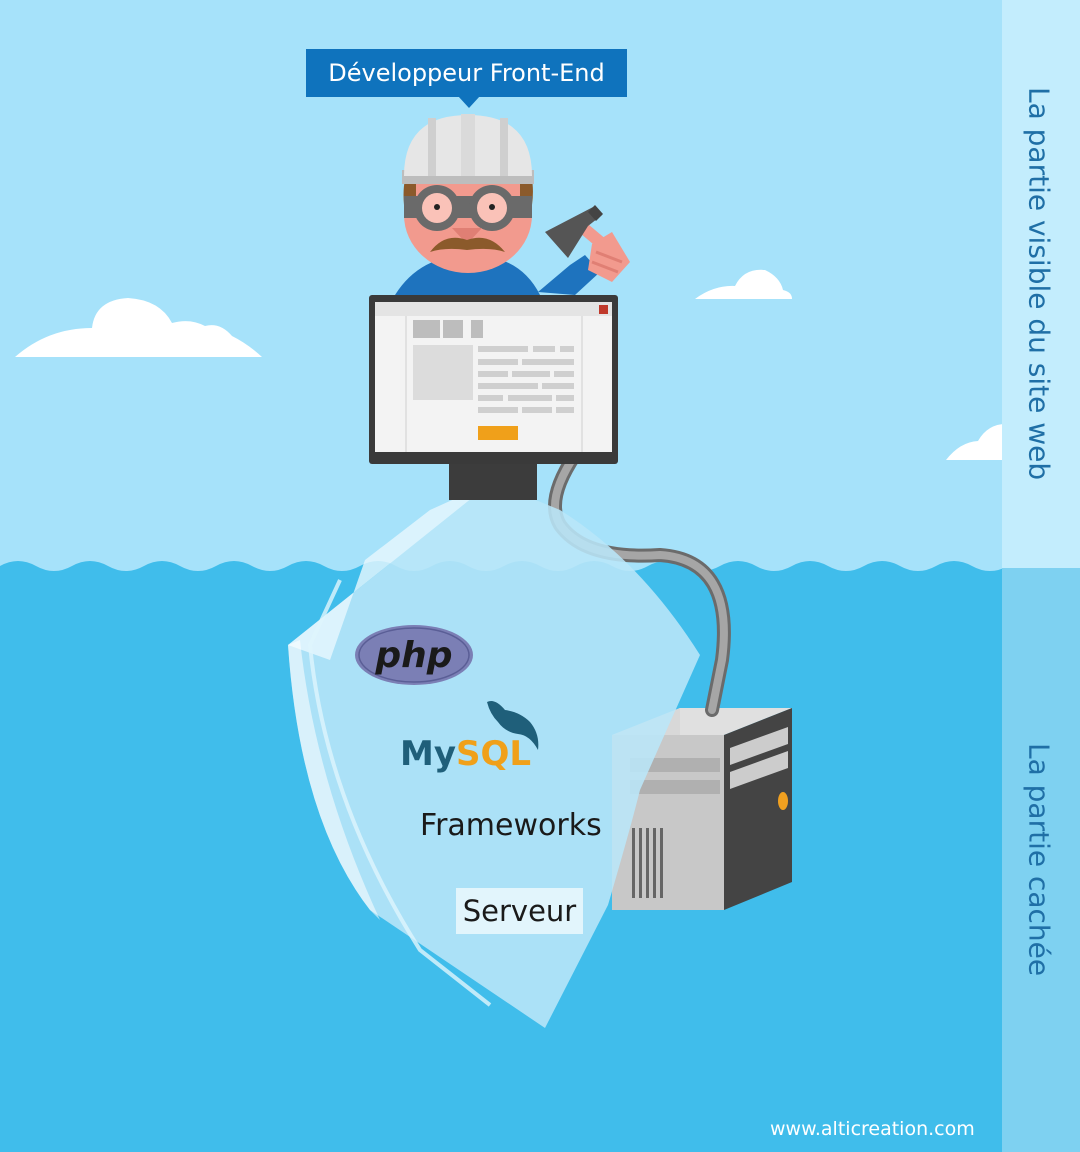  I want to click on developer-role-tooltip: Développeur Front-End, so click(466, 78).